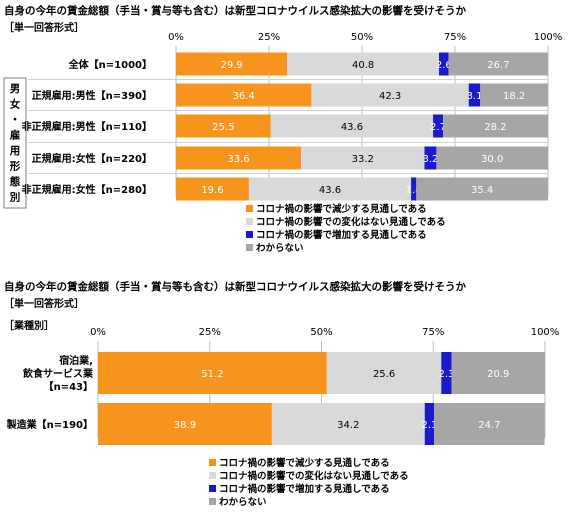  Describe the element at coordinates (58, 373) in the screenshot. I see `chart2-category-label: 飲食サービス業` at that location.